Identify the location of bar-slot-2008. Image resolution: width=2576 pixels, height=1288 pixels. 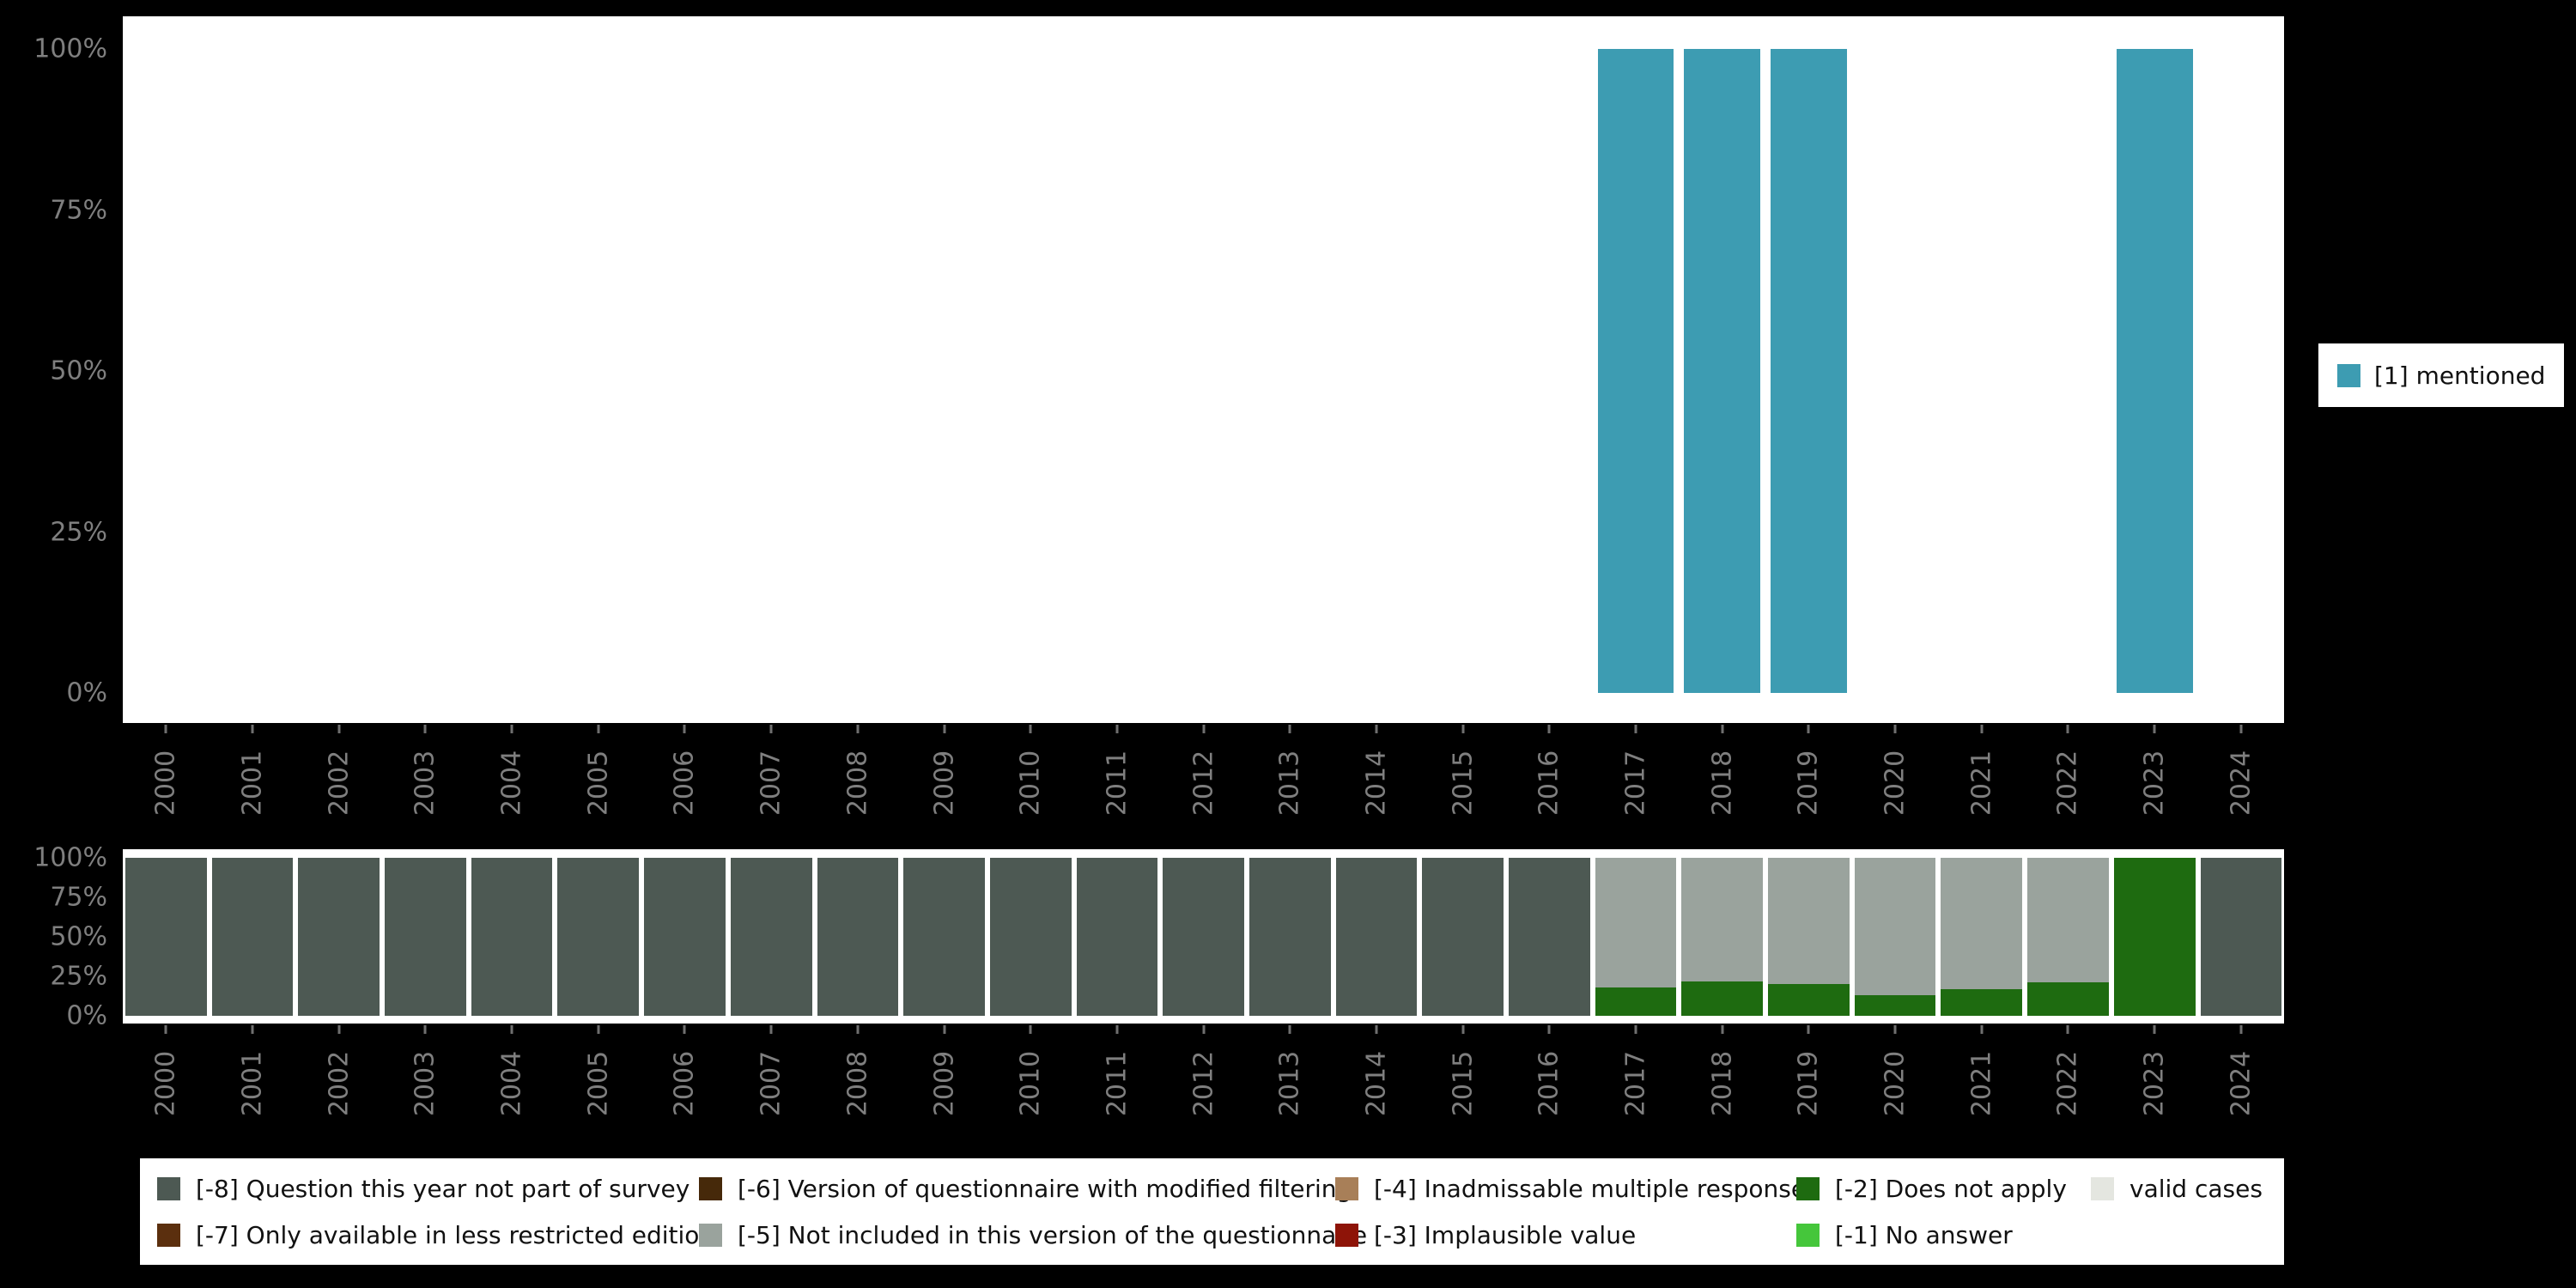
(858, 937).